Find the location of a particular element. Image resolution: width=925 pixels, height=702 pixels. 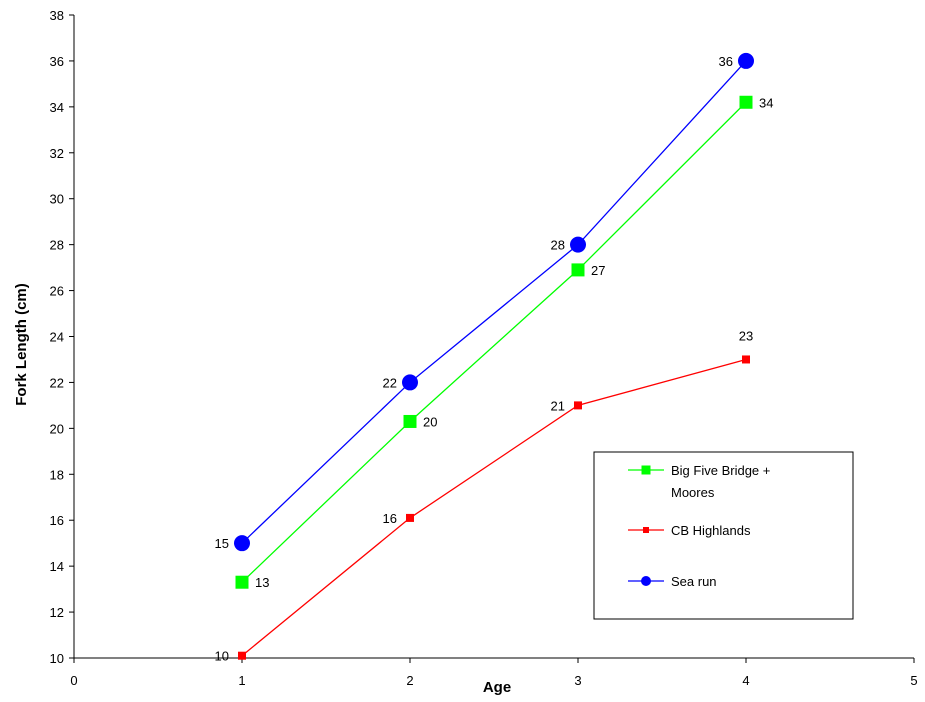

x-tick-label: 2 is located at coordinates (409, 680).